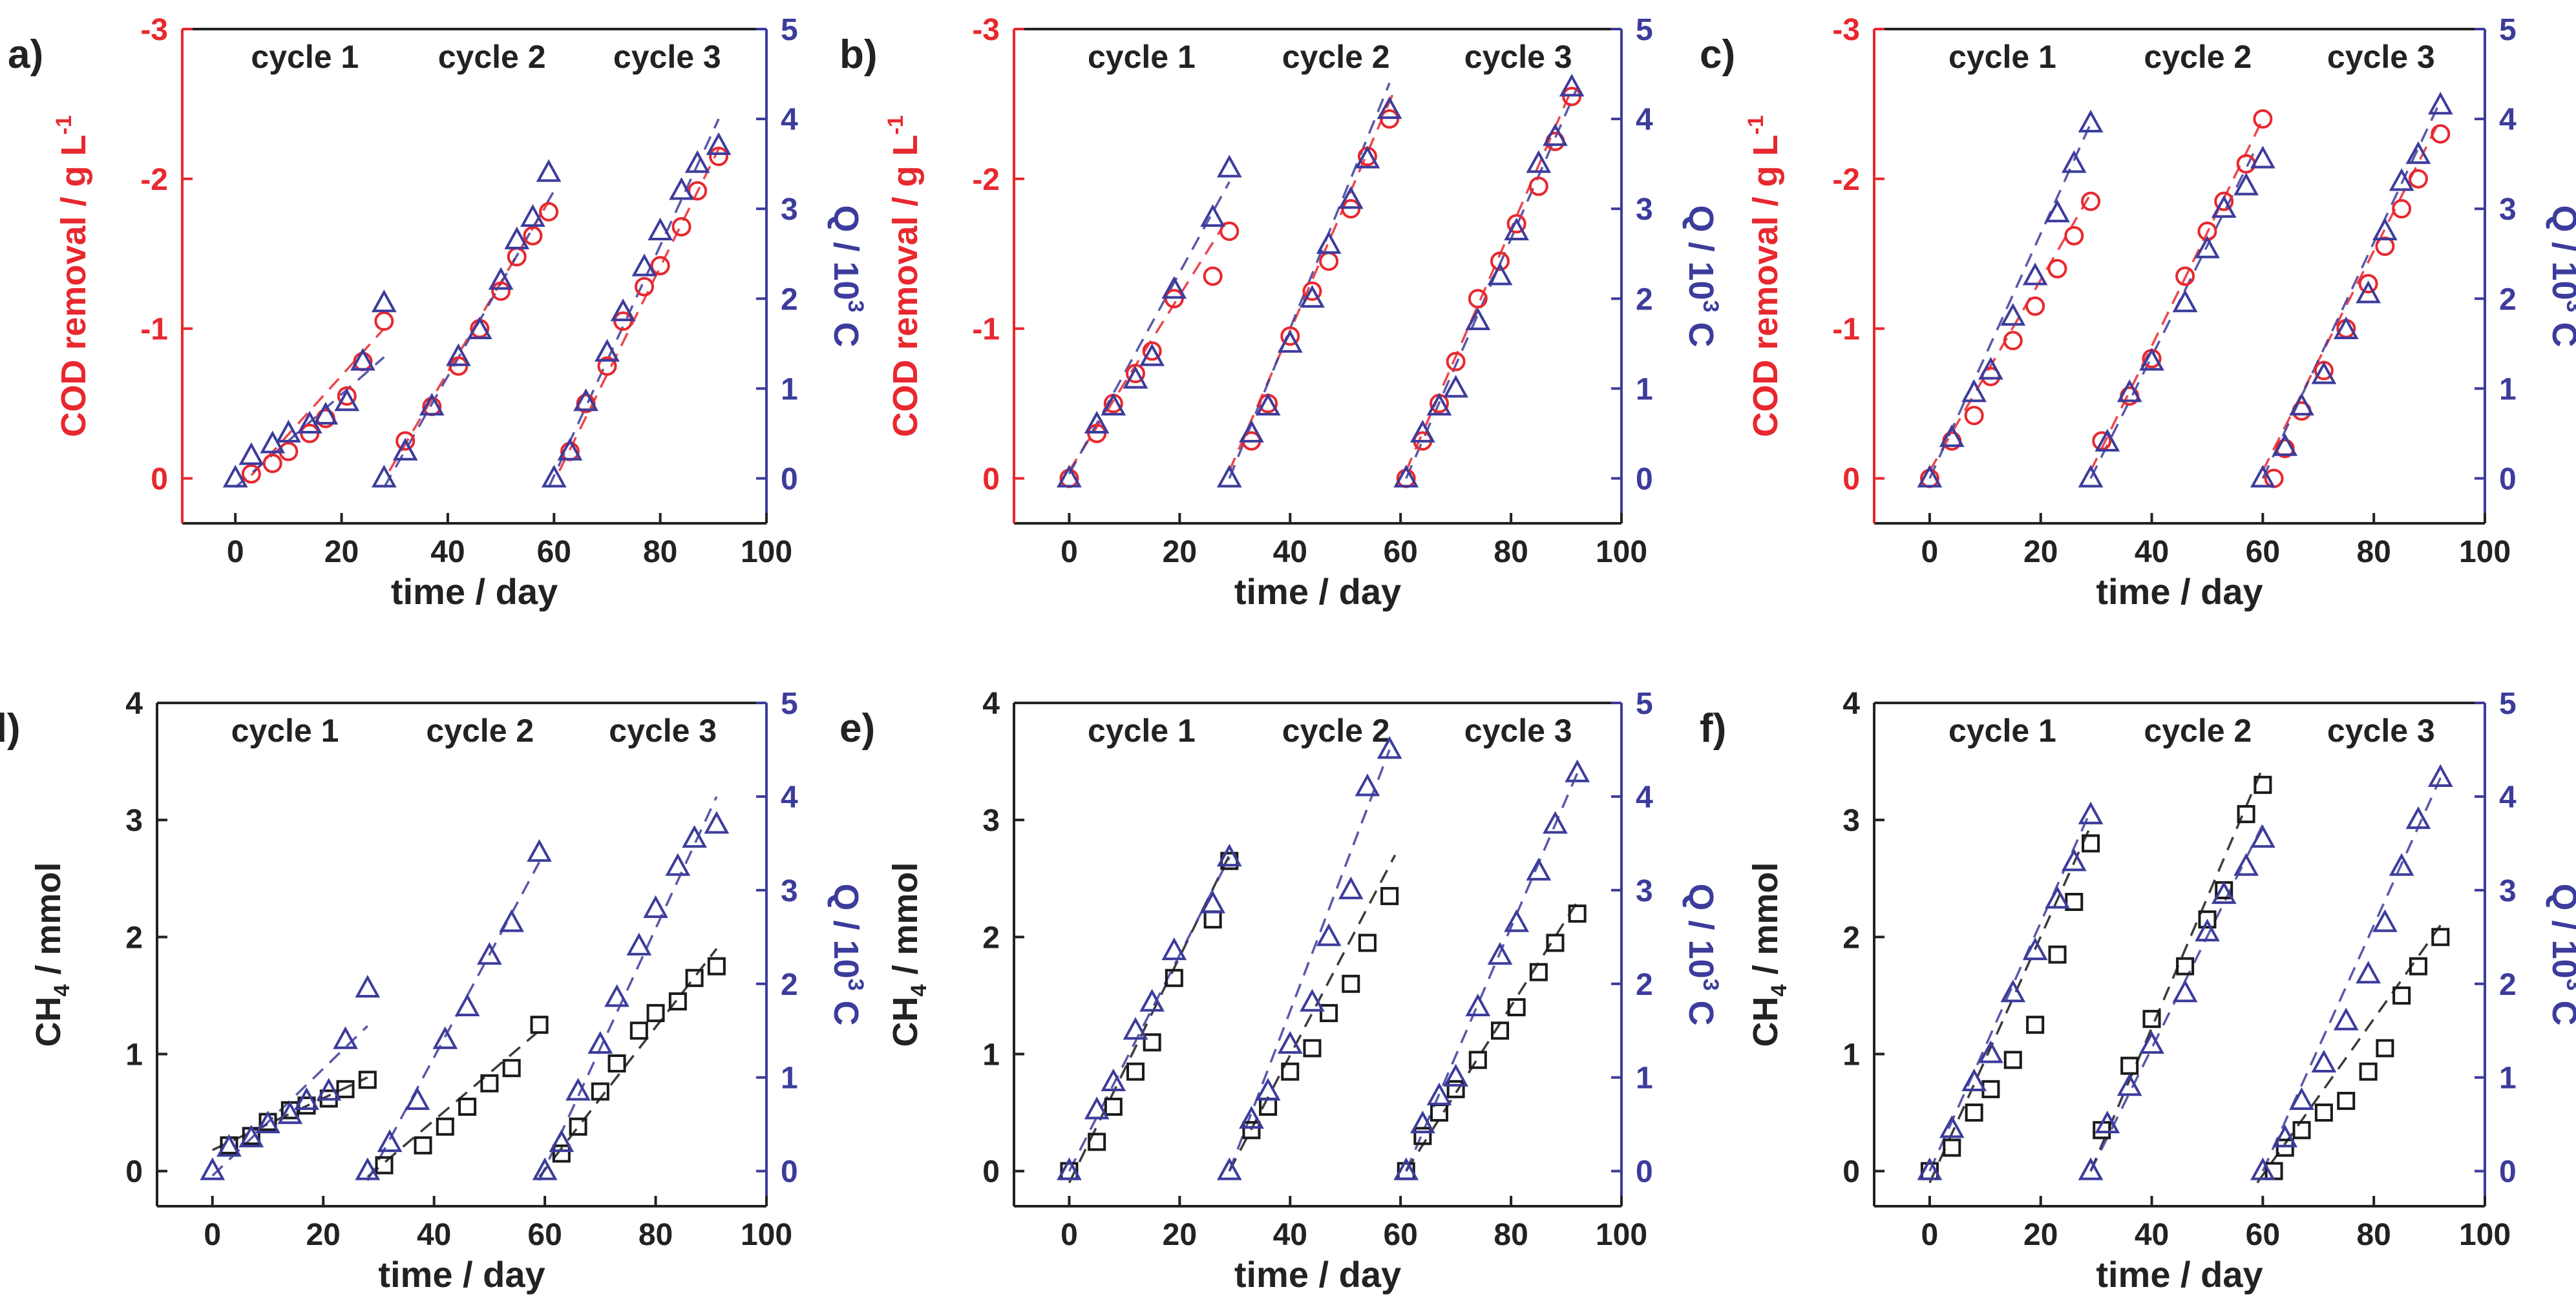 Image resolution: width=2576 pixels, height=1307 pixels. Describe the element at coordinates (656, 1235) in the screenshot. I see `x-tick-label: 80` at that location.